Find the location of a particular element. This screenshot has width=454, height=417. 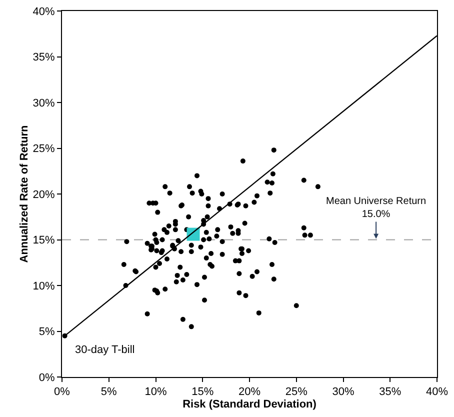

y-tick-label: 0% is located at coordinates (47, 378).